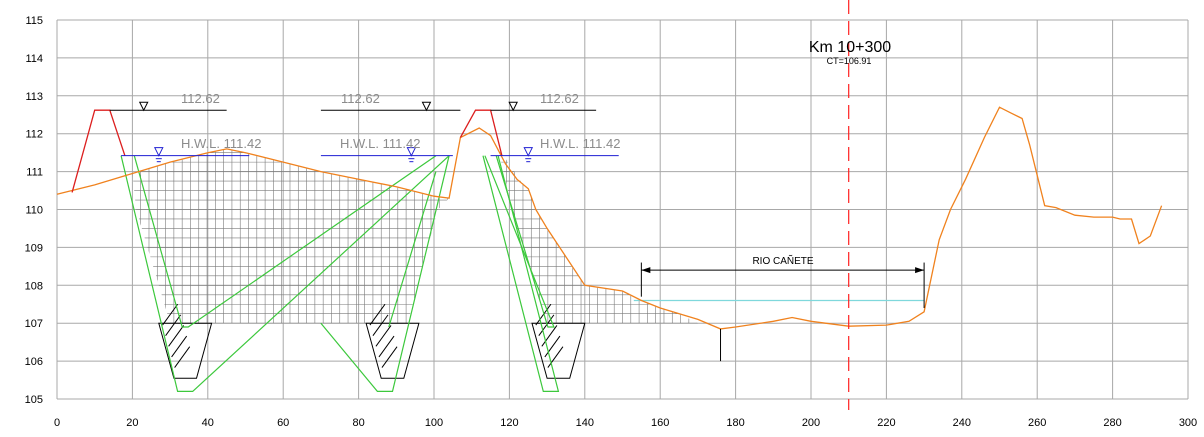 The width and height of the screenshot is (1204, 437). Describe the element at coordinates (34, 248) in the screenshot. I see `y-tick-label: 109` at that location.